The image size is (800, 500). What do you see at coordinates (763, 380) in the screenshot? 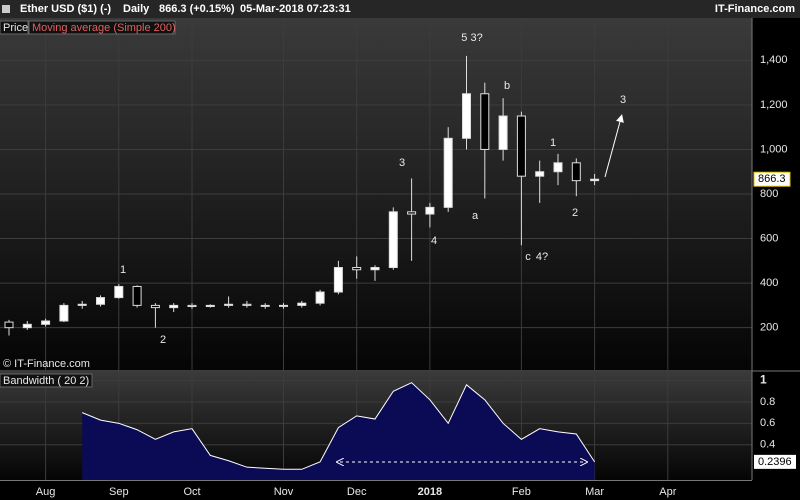
I see `y-tick-label: 1` at bounding box center [763, 380].